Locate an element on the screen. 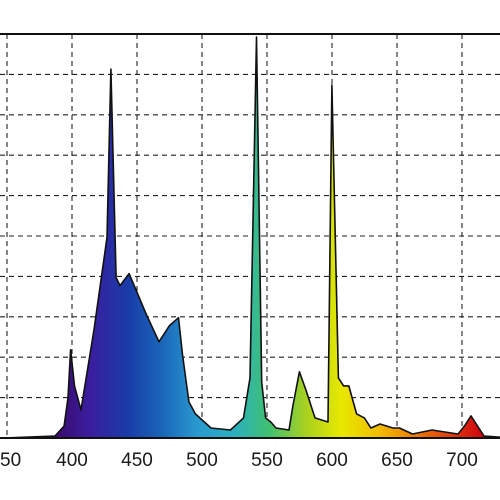 The width and height of the screenshot is (500, 500). x-tick-label: 400 is located at coordinates (72, 460).